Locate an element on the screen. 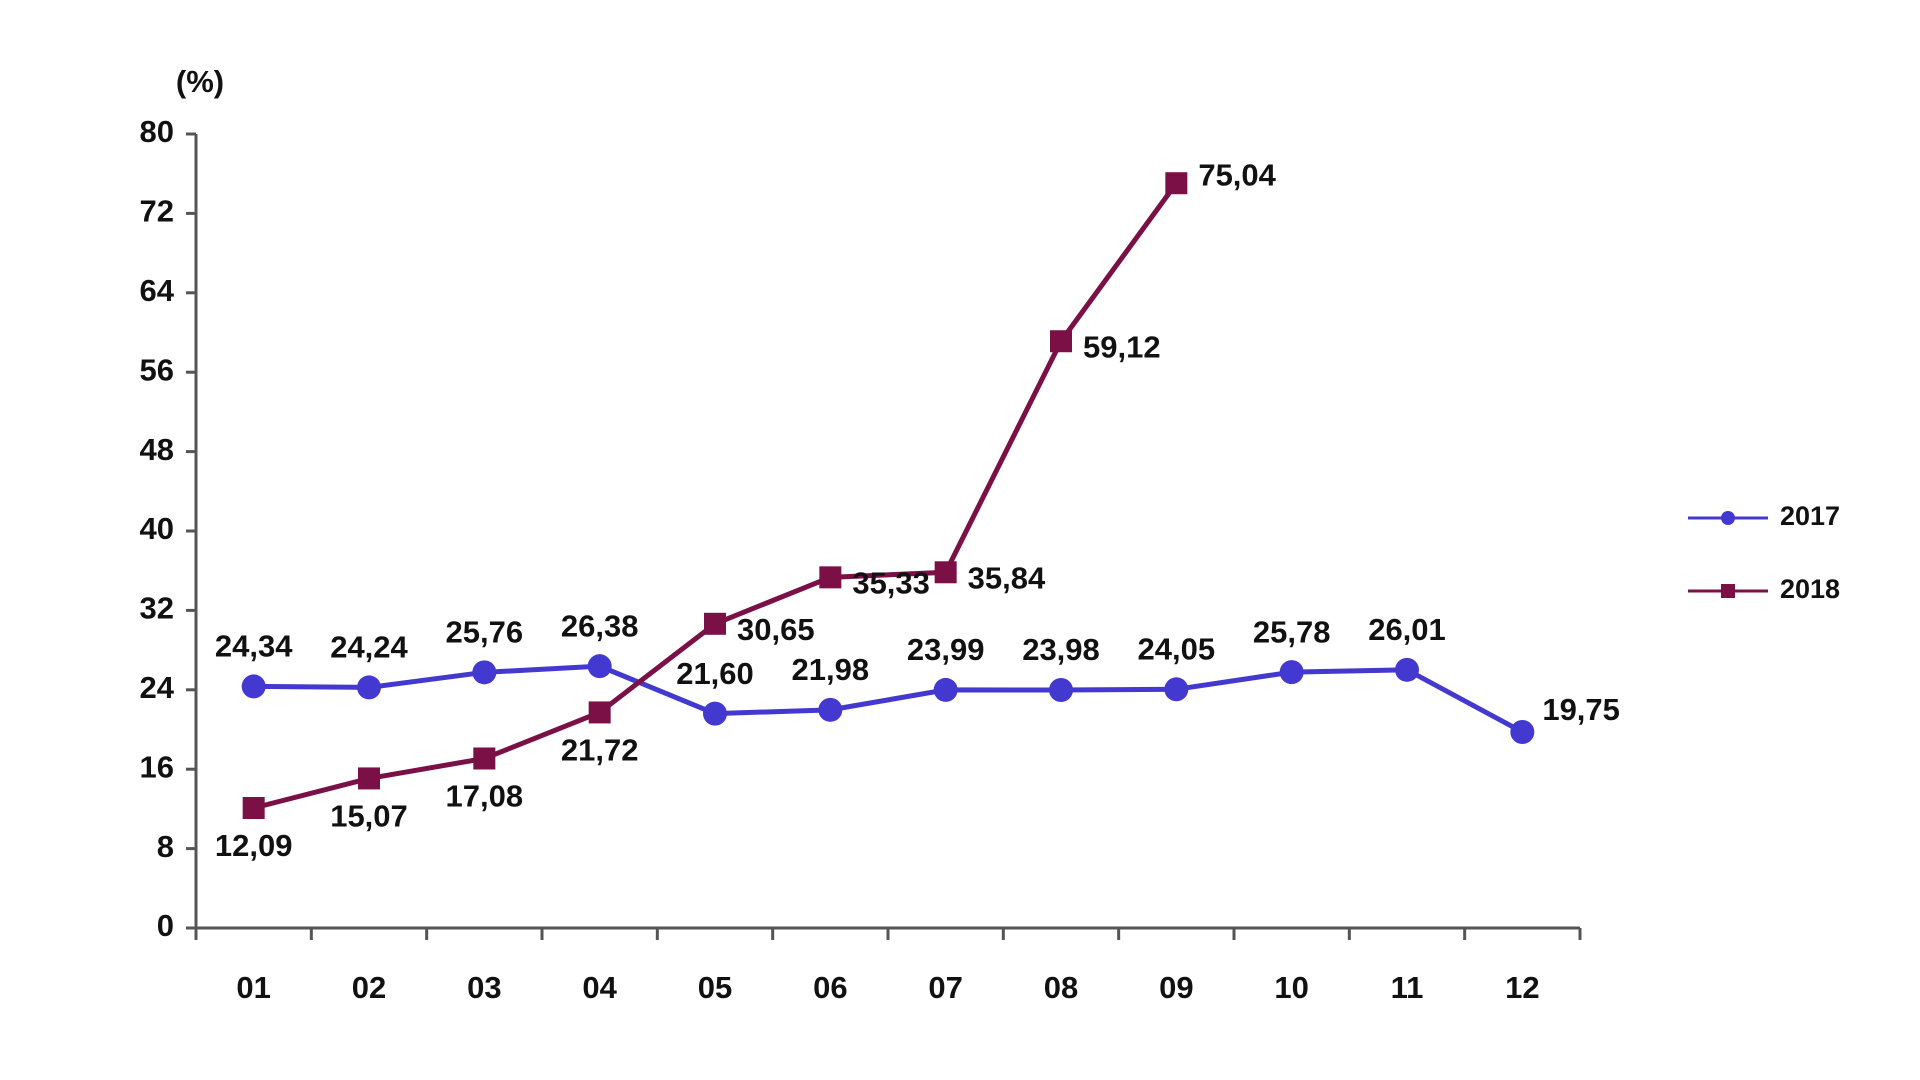 This screenshot has height=1080, width=1920. data-label: 35,84 is located at coordinates (1007, 577).